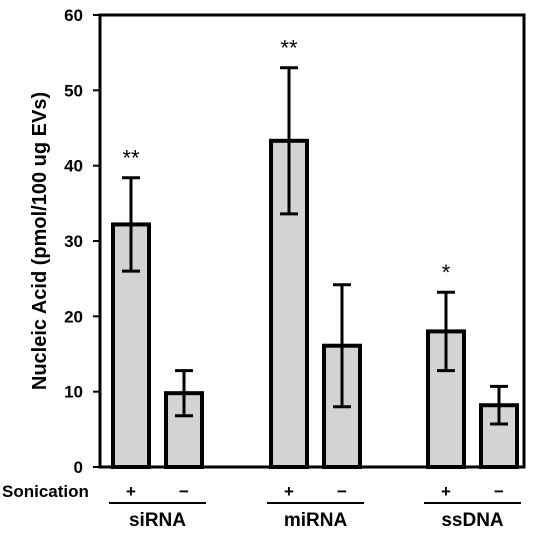 The height and width of the screenshot is (535, 537). I want to click on group-label: siRNA, so click(157, 520).